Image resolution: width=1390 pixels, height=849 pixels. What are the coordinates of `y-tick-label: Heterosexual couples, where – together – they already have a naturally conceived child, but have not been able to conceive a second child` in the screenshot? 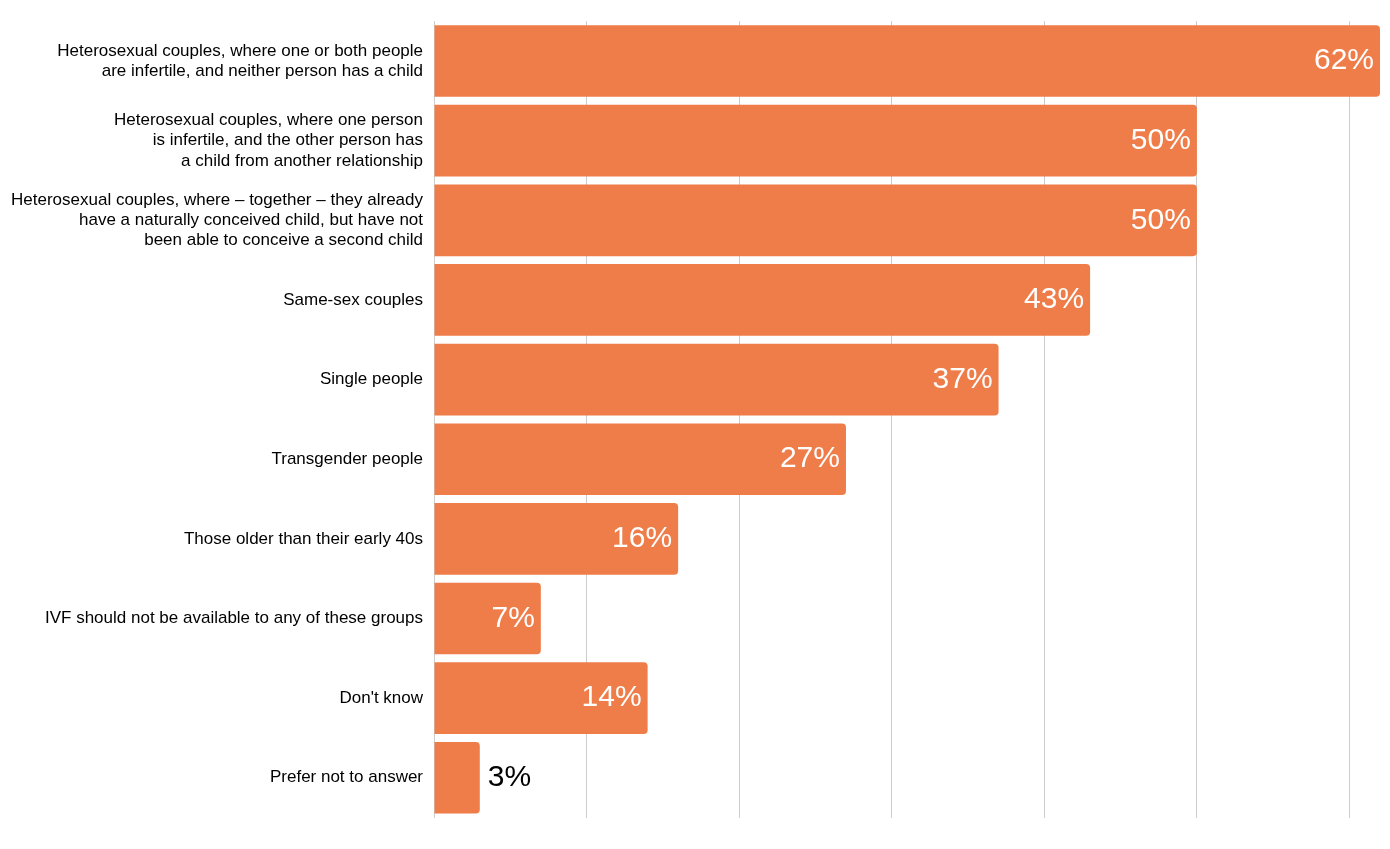 It's located at (217, 219).